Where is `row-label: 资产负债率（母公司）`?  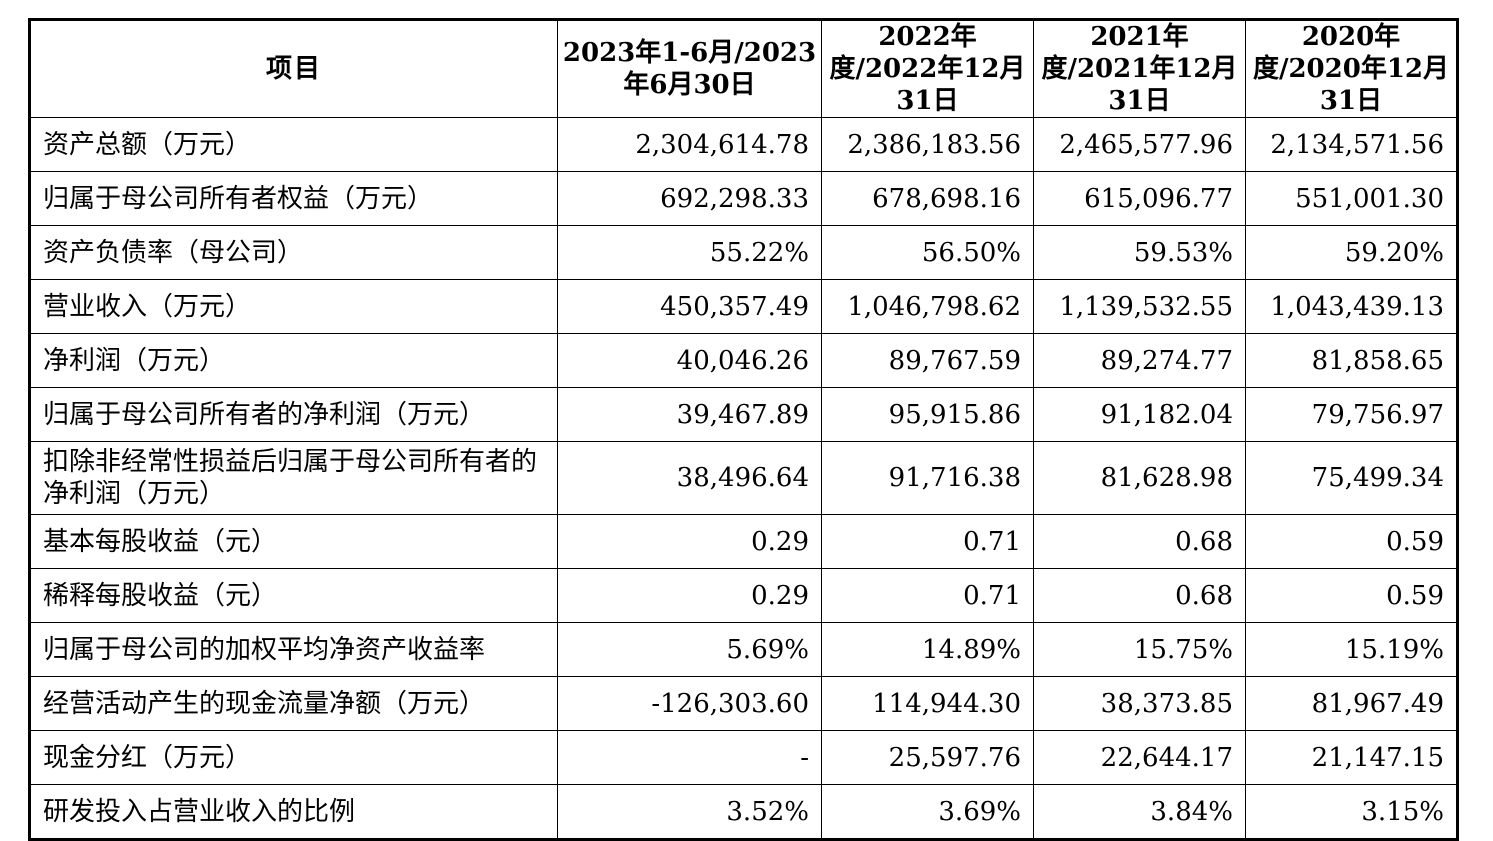
row-label: 资产负债率（母公司） is located at coordinates (293, 252).